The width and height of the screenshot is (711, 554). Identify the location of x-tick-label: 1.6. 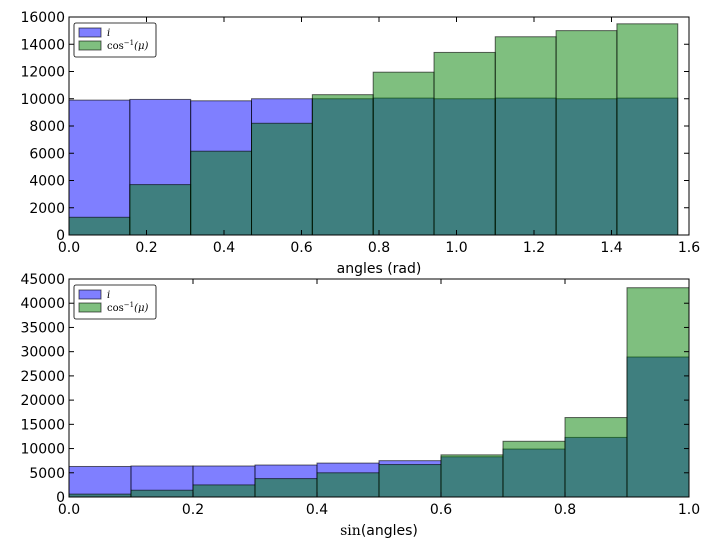
(689, 248).